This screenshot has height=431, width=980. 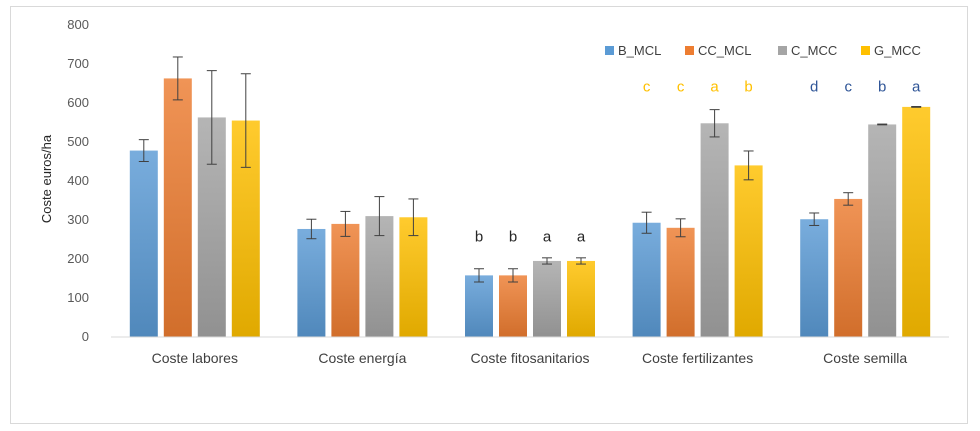 What do you see at coordinates (78, 219) in the screenshot?
I see `y-tick-label: 300` at bounding box center [78, 219].